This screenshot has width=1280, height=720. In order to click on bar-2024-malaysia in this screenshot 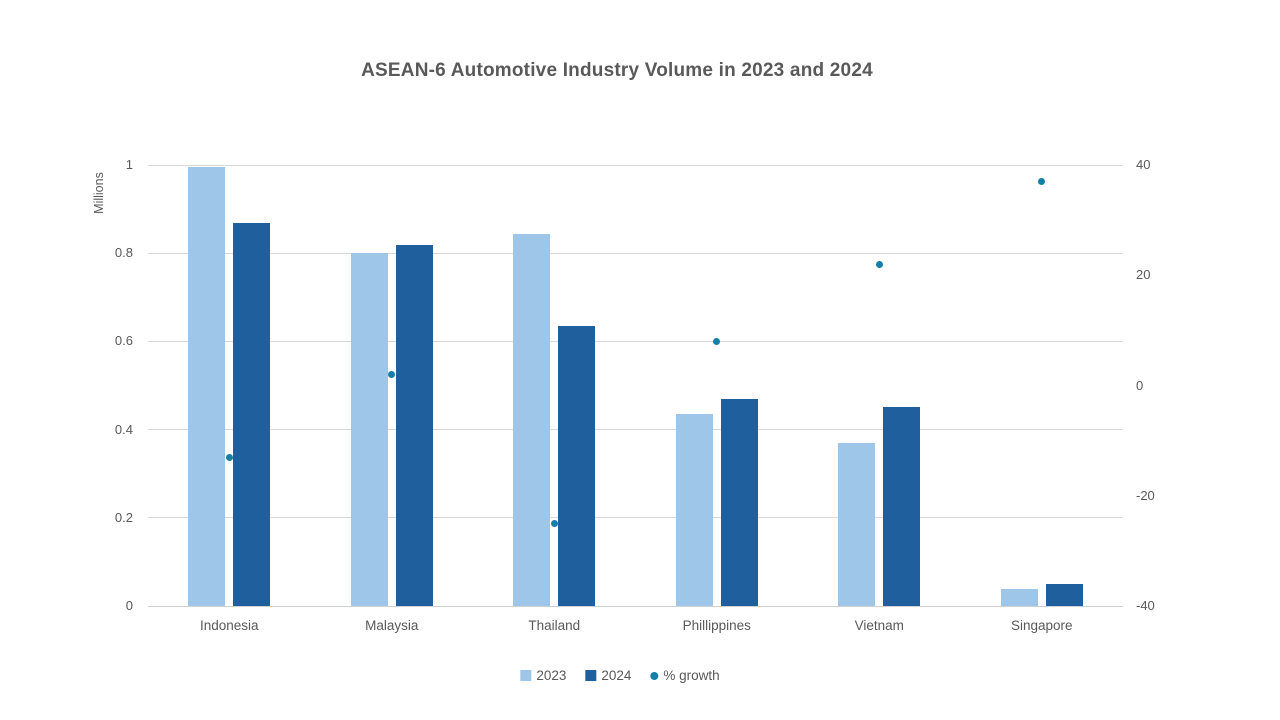, I will do `click(414, 425)`.